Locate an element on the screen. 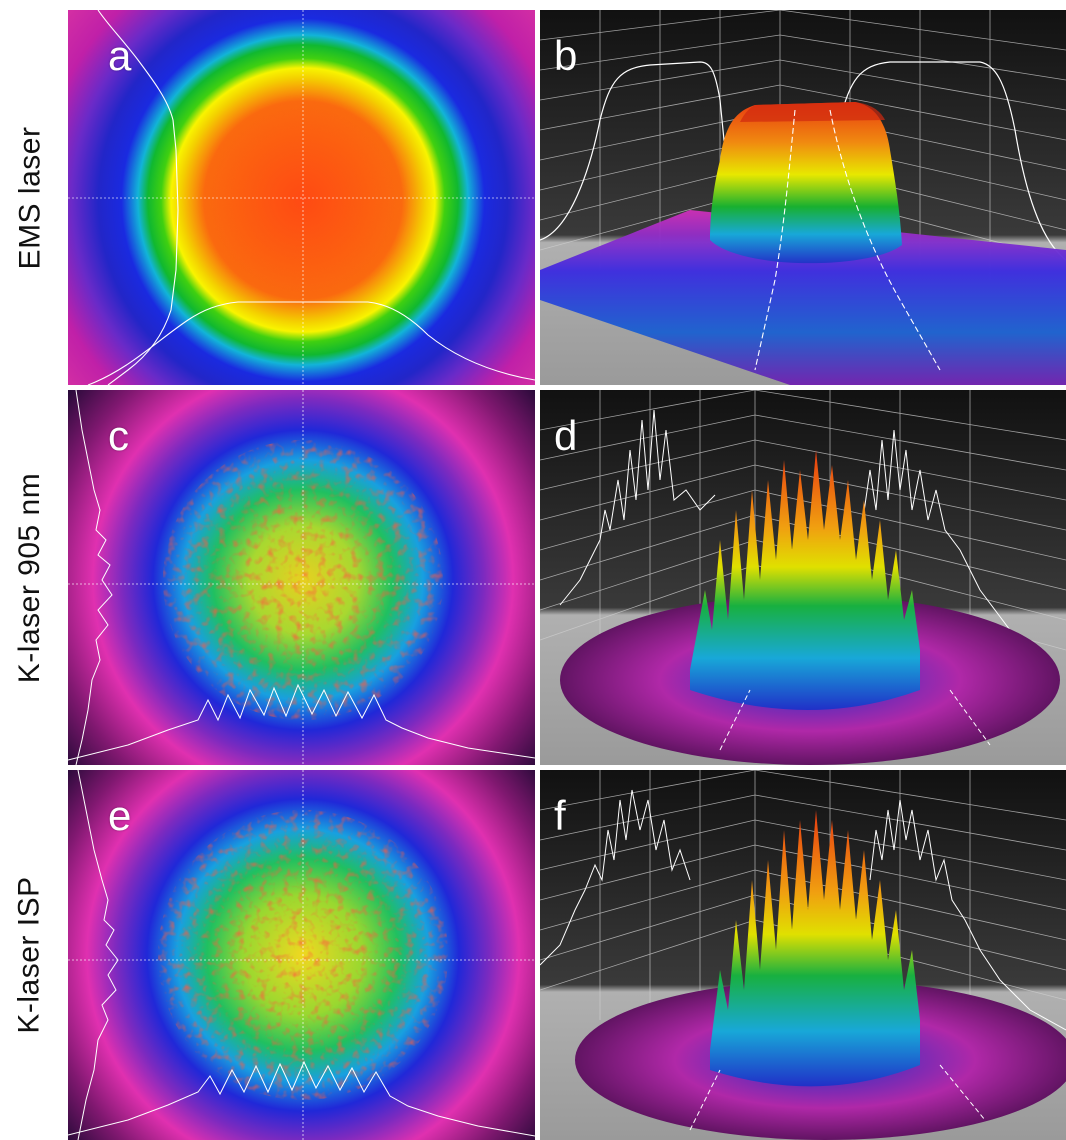 Image resolution: width=1066 pixels, height=1140 pixels. row-label-k-laser-905: K-laser 905 nm is located at coordinates (30, 577).